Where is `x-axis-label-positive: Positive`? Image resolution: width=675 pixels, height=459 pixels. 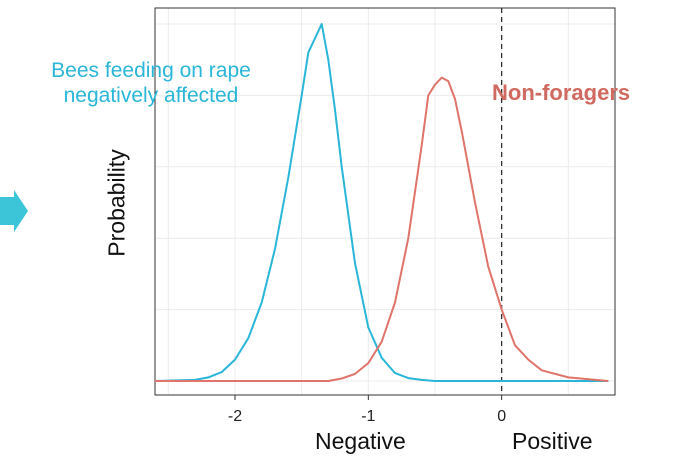 x-axis-label-positive: Positive is located at coordinates (552, 441).